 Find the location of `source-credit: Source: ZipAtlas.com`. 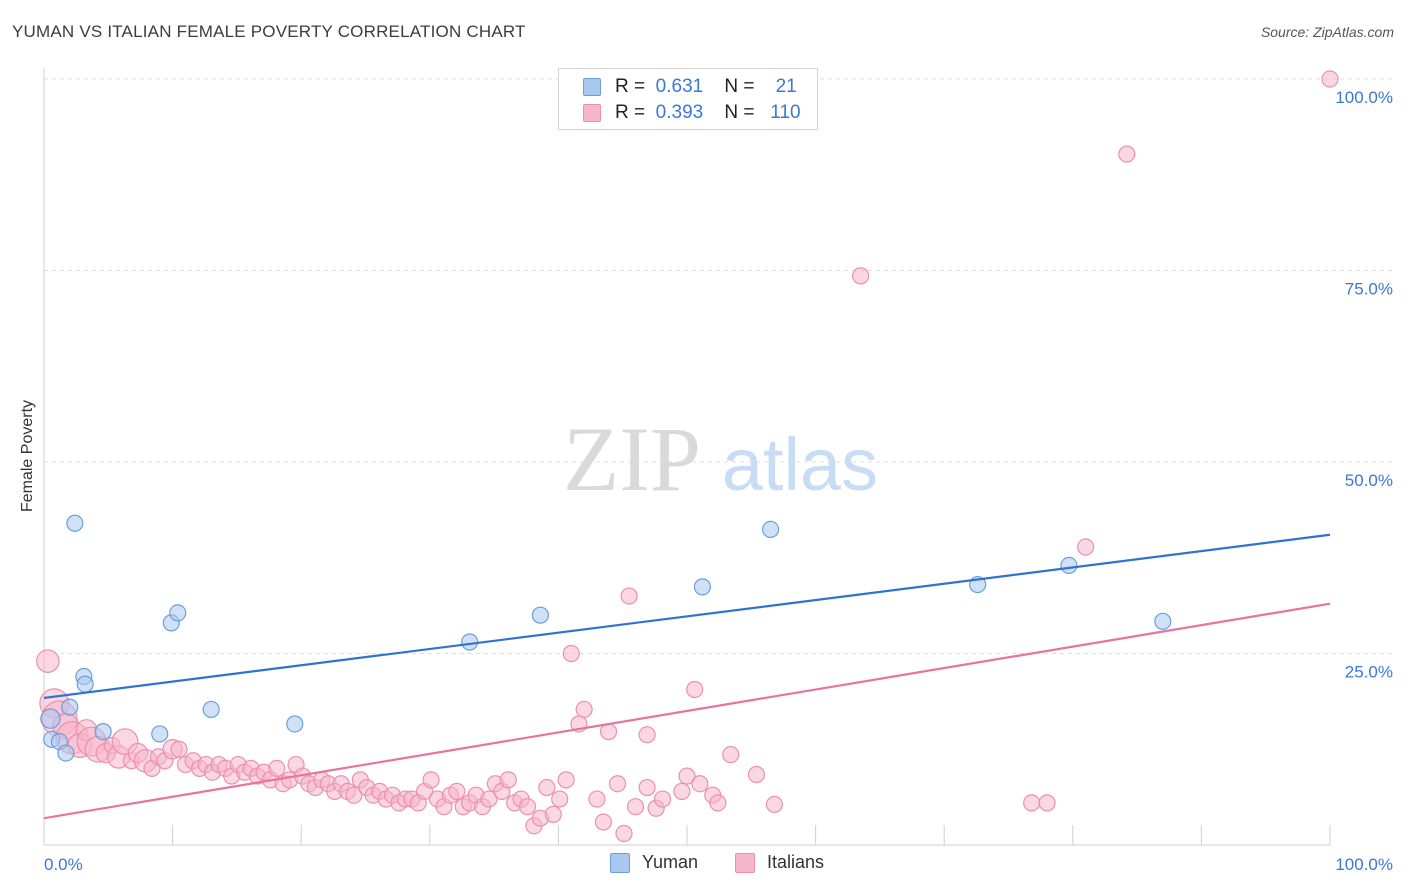

source-credit: Source: ZipAtlas.com is located at coordinates (1327, 32).